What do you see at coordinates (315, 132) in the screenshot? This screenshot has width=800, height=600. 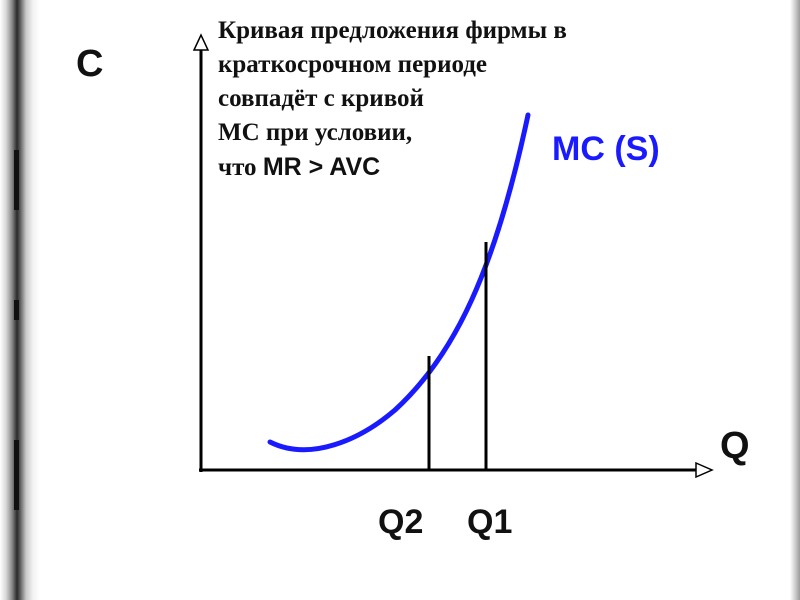 I see `caption-line: МС при условии,` at bounding box center [315, 132].